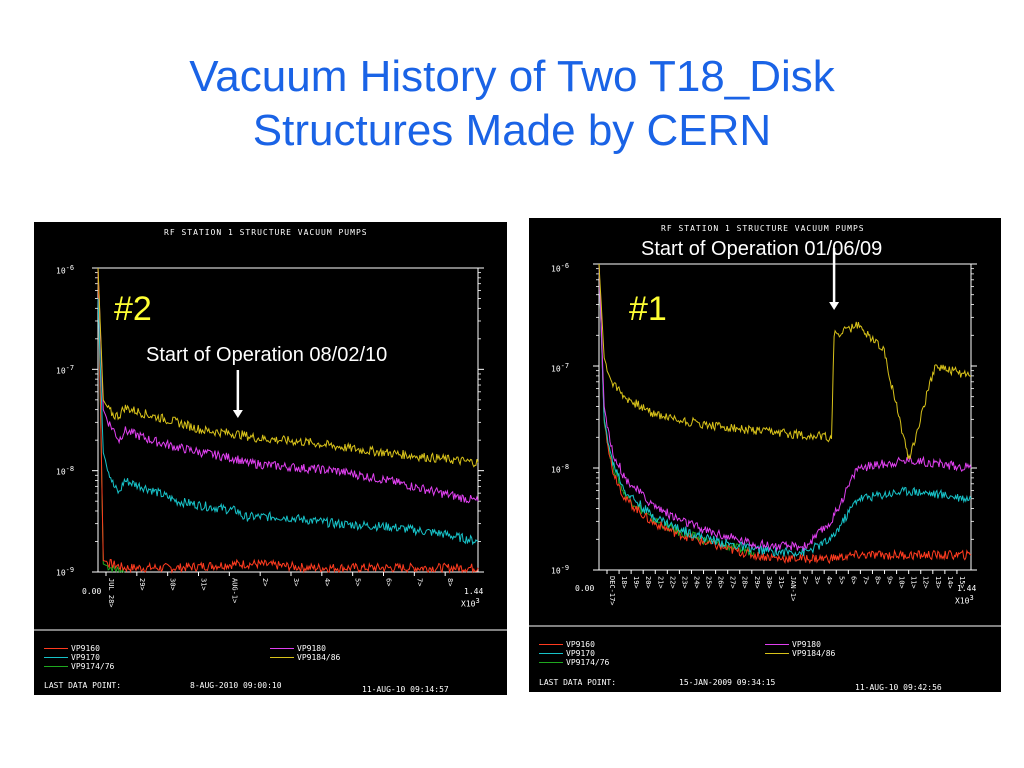 The image size is (1024, 768). I want to click on x-tick-label: 12>, so click(926, 582).